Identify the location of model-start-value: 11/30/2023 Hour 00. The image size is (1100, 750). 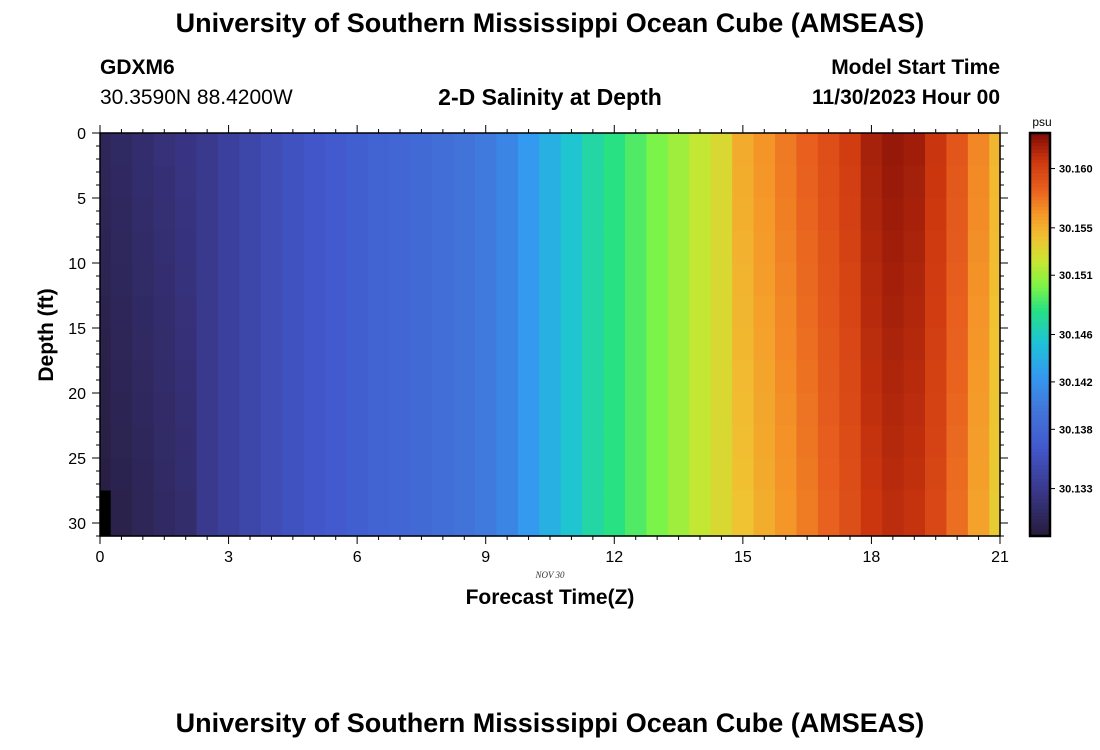
(906, 97).